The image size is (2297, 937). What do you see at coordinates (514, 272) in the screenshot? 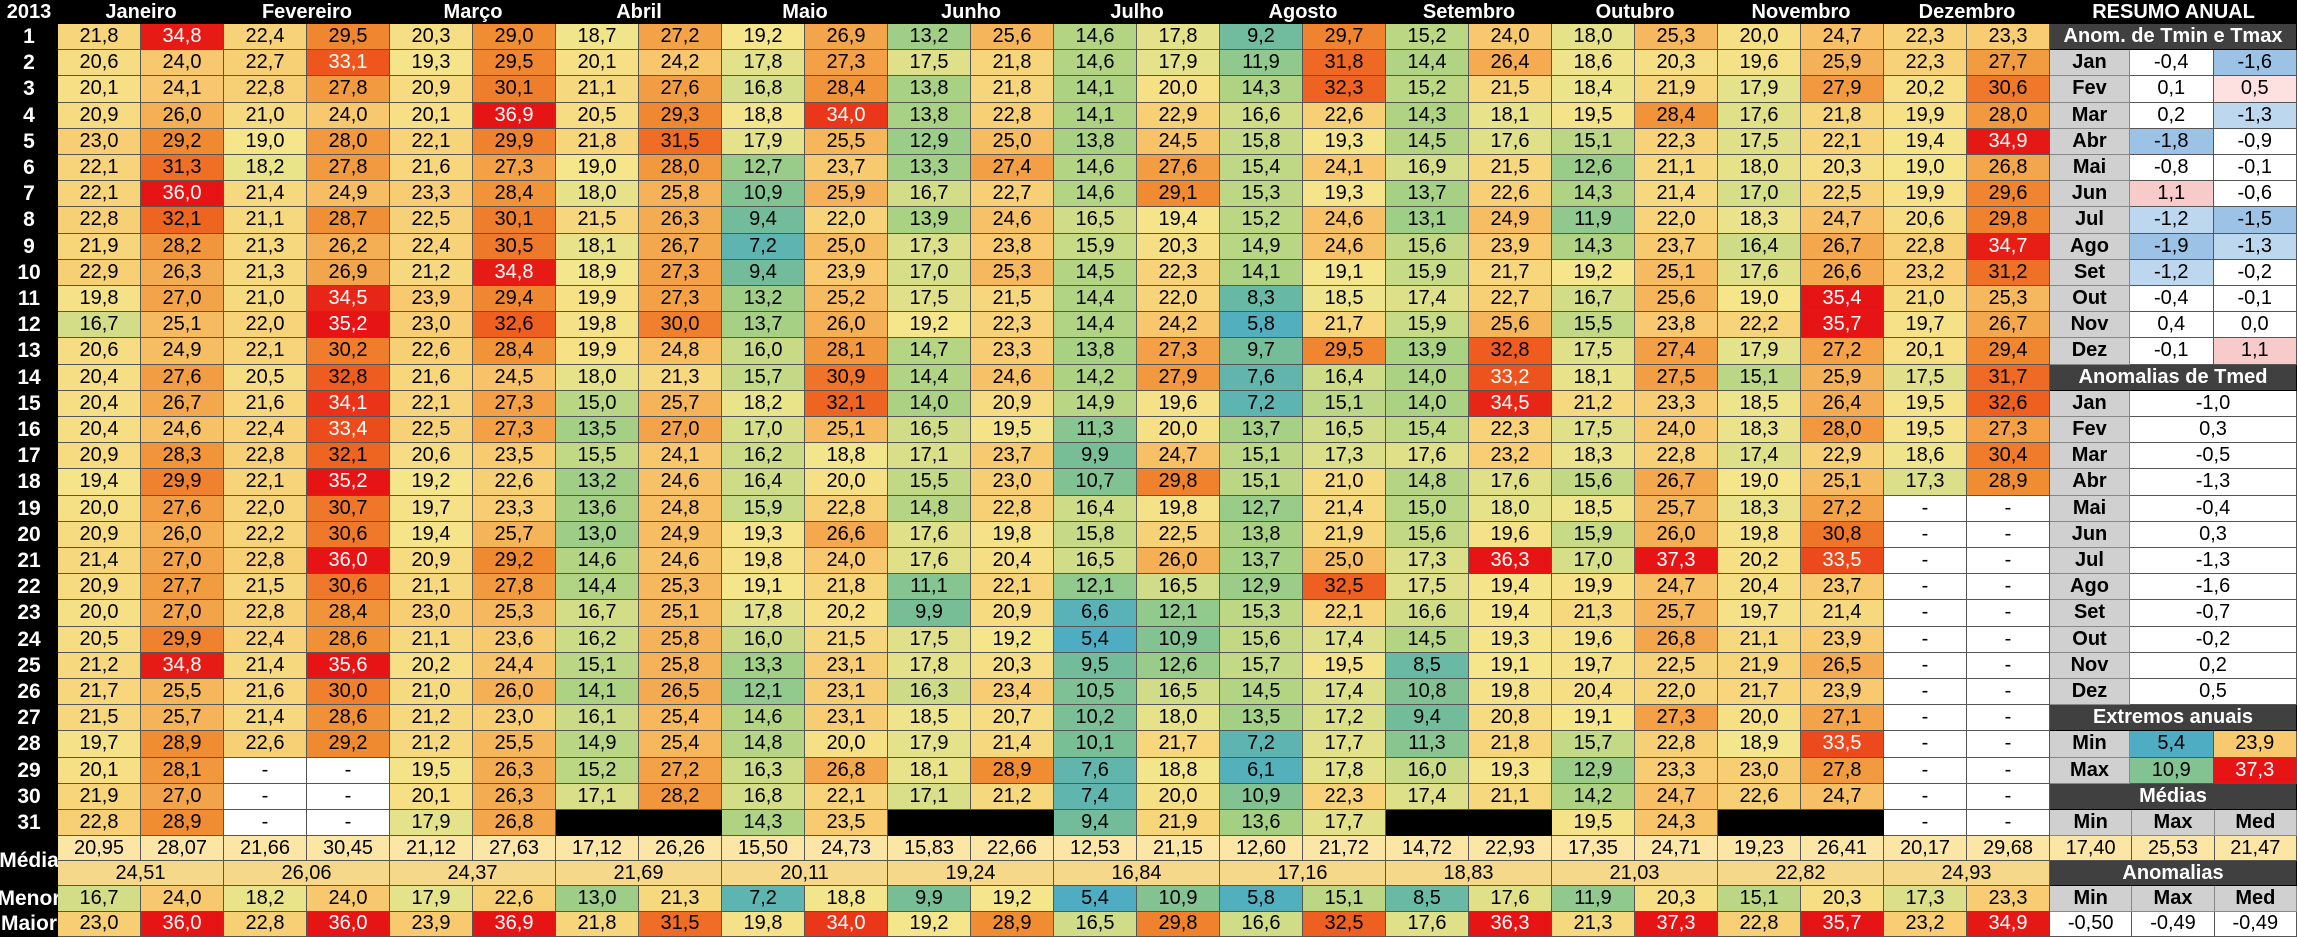
I see `day-cell: 34,8` at bounding box center [514, 272].